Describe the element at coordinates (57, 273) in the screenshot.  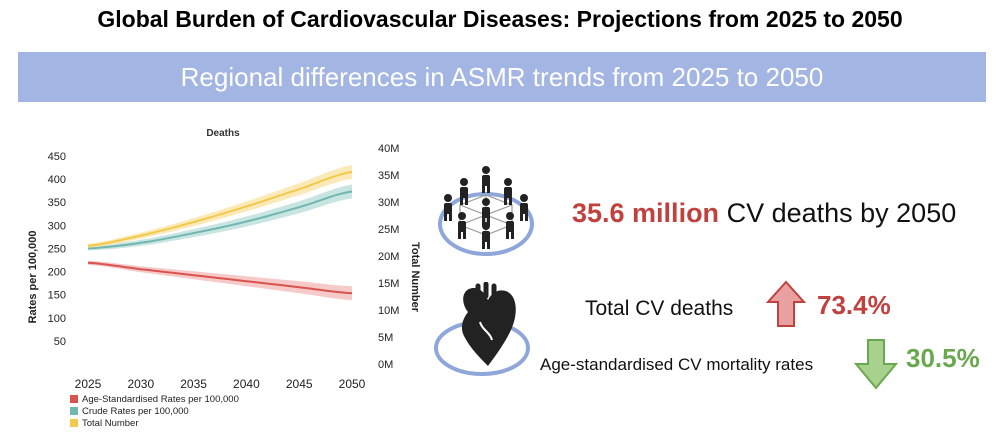
I see `y-tick-label: 200` at that location.